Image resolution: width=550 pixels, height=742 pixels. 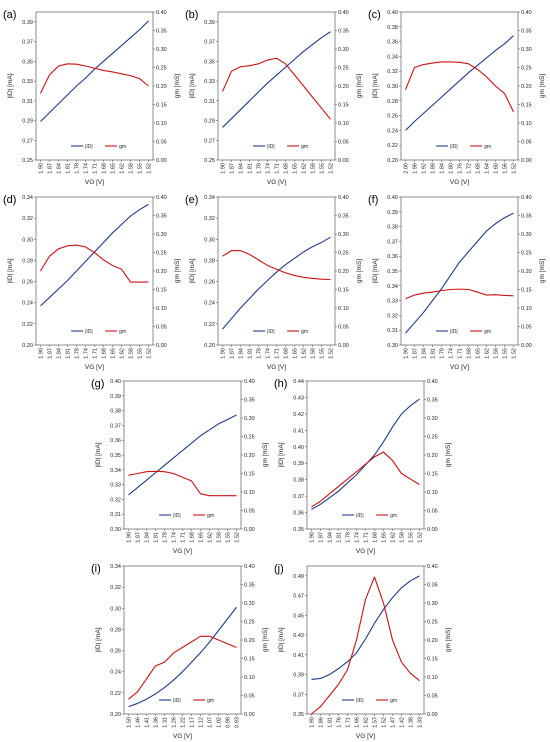 I want to click on left-tick-label: 0.20, so click(x=209, y=346).